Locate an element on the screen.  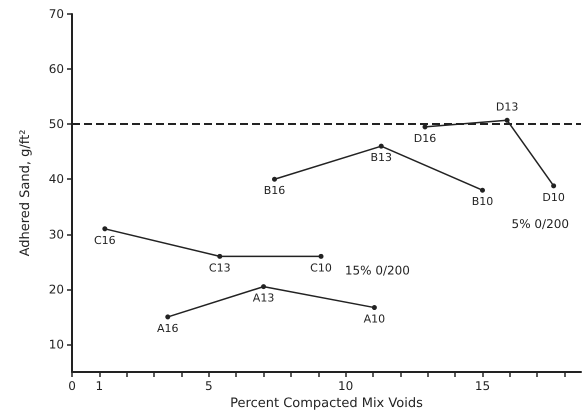
x-tick-label: 0 is located at coordinates (72, 386).